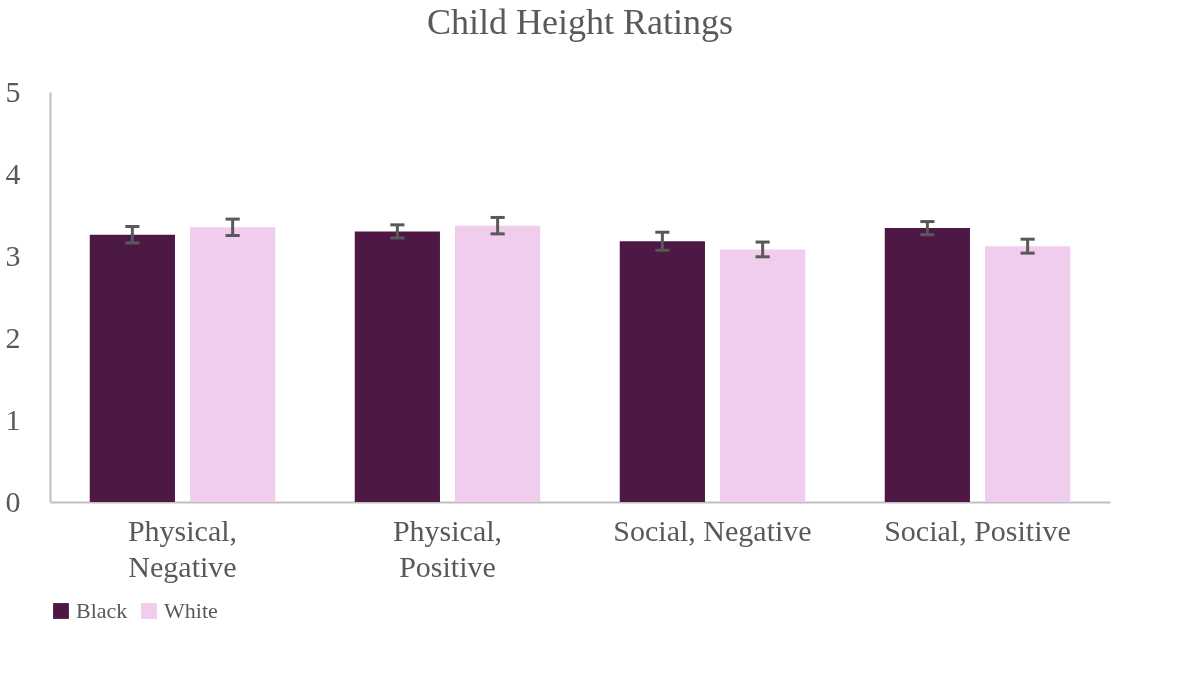  What do you see at coordinates (13, 419) in the screenshot?
I see `y-tick-label: 1` at bounding box center [13, 419].